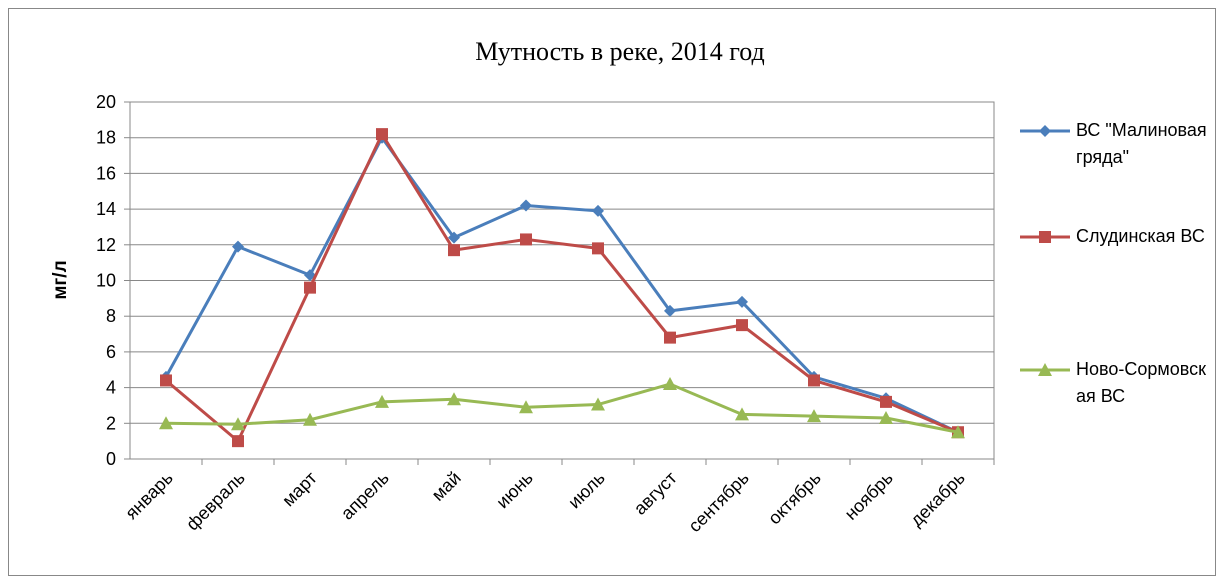 Image resolution: width=1224 pixels, height=581 pixels. What do you see at coordinates (106, 245) in the screenshot?
I see `y-tick-label: 12` at bounding box center [106, 245].